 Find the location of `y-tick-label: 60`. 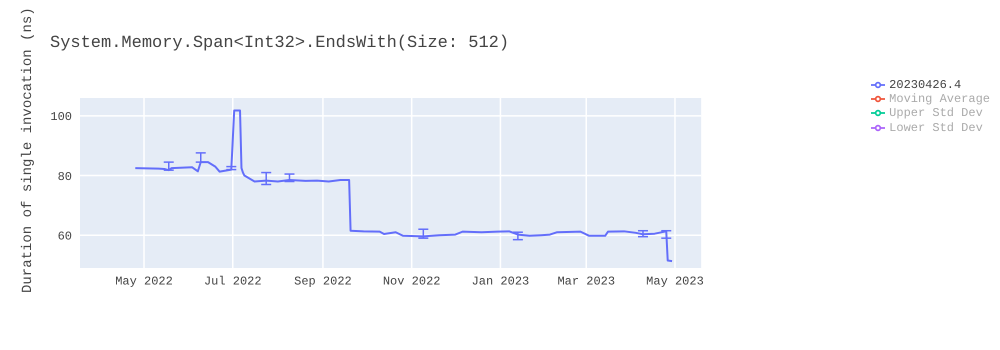

y-tick-label: 60 is located at coordinates (65, 236).